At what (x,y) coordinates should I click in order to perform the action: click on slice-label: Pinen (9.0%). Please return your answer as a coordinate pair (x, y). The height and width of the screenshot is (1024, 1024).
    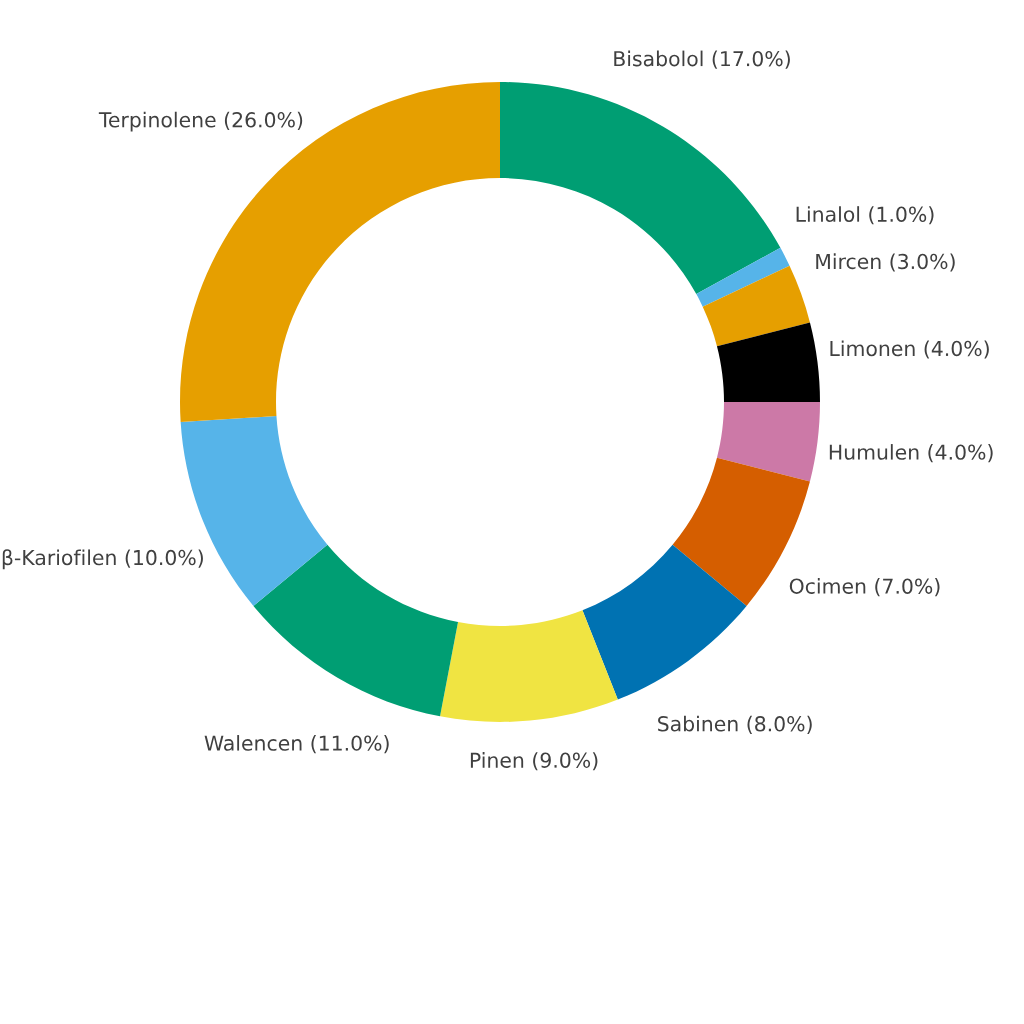
    Looking at the image, I should click on (534, 761).